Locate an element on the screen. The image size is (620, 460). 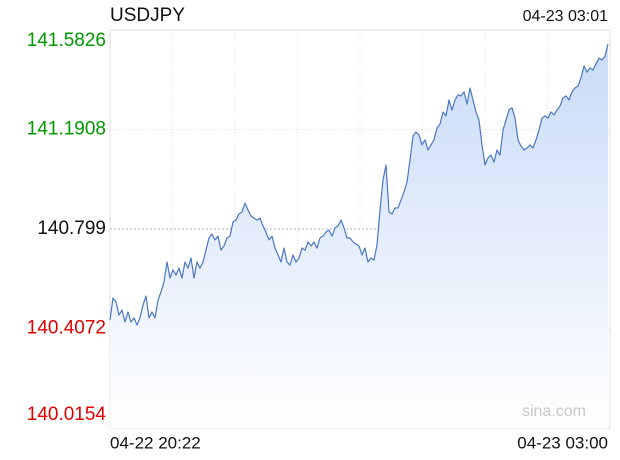
chart-title: USDJPY is located at coordinates (147, 15).